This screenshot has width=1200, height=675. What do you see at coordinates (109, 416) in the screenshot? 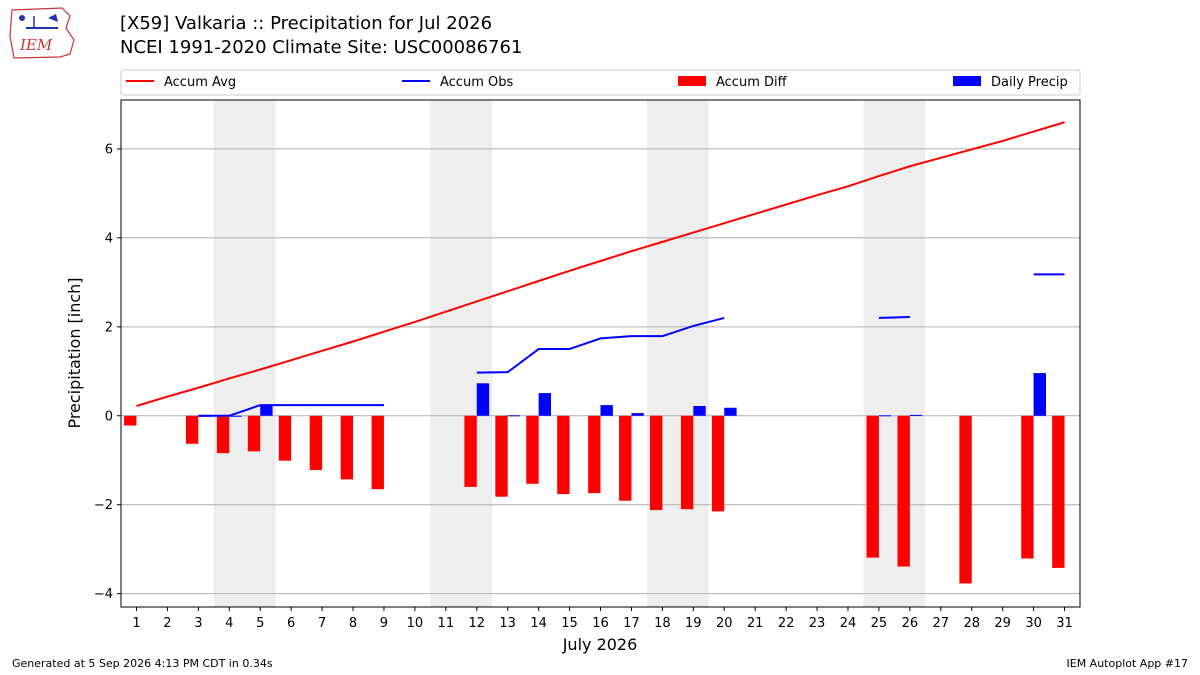
I see `y-tick-label: 0` at bounding box center [109, 416].